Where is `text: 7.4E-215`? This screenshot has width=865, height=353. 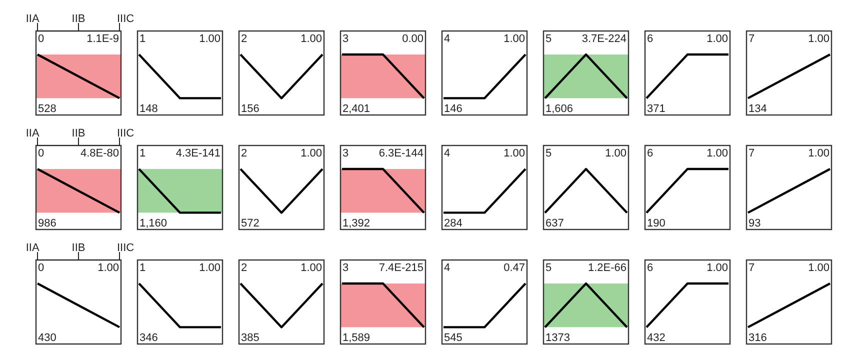
text: 7.4E-215 is located at coordinates (401, 268).